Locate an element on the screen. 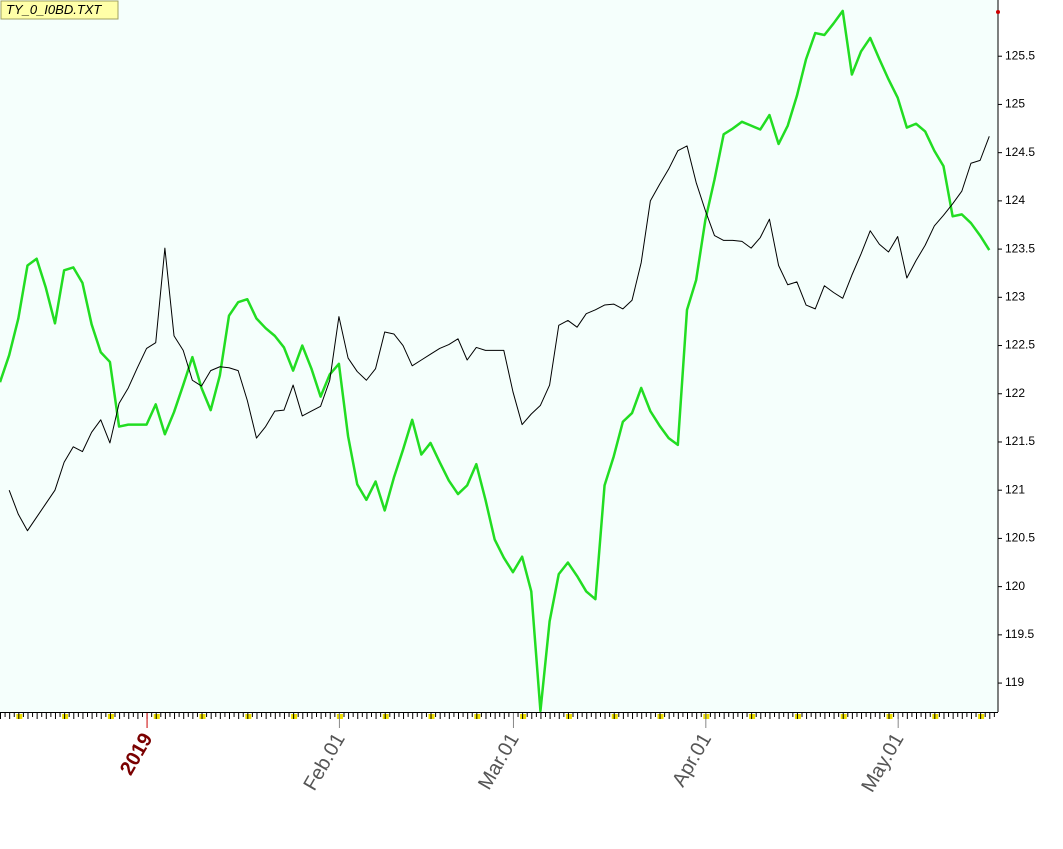  y-tick-label: 122 is located at coordinates (1015, 393).